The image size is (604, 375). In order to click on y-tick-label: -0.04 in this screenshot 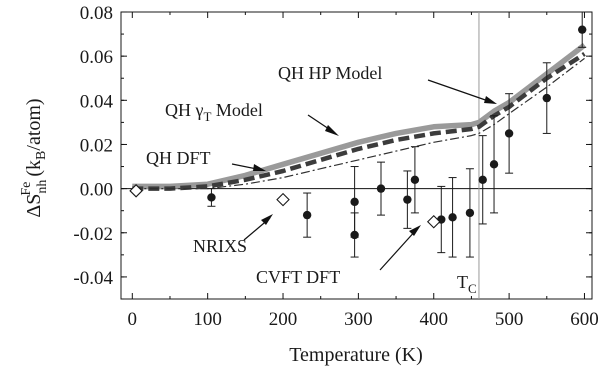, I will do `click(93, 278)`.